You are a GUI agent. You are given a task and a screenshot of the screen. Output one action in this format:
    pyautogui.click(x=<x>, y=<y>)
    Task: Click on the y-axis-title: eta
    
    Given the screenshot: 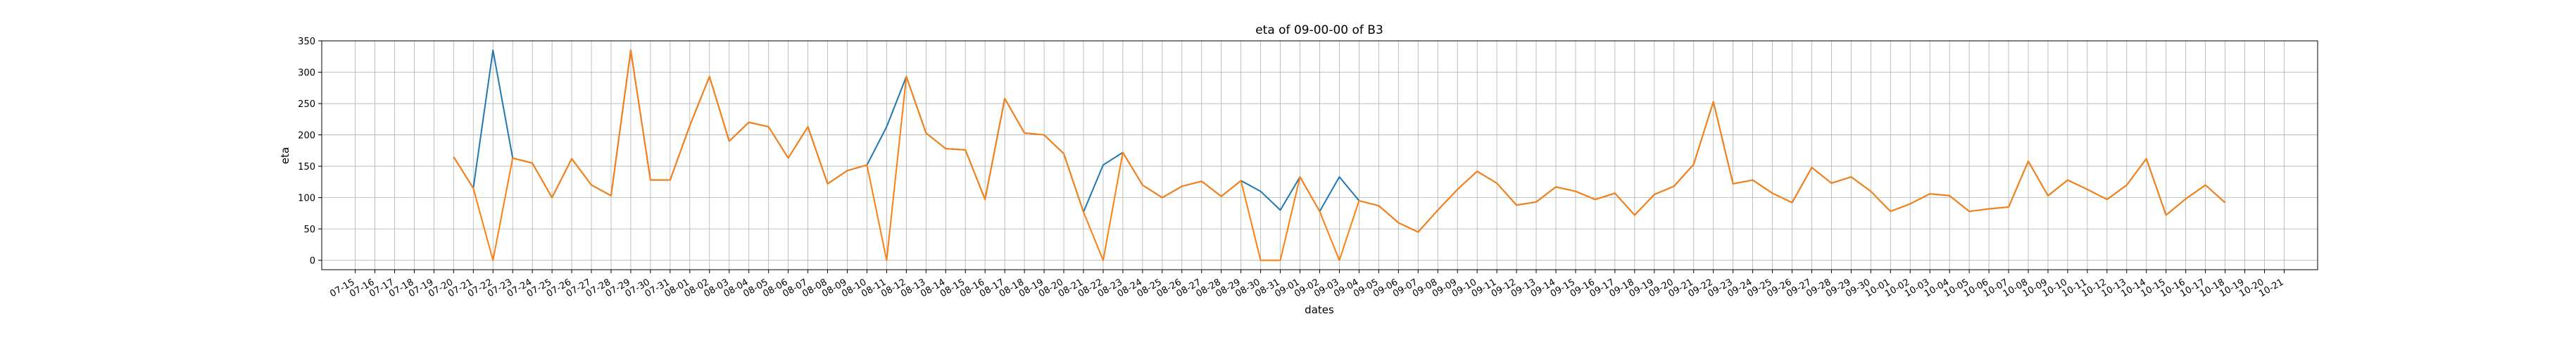 What is the action you would take?
    pyautogui.click(x=285, y=155)
    